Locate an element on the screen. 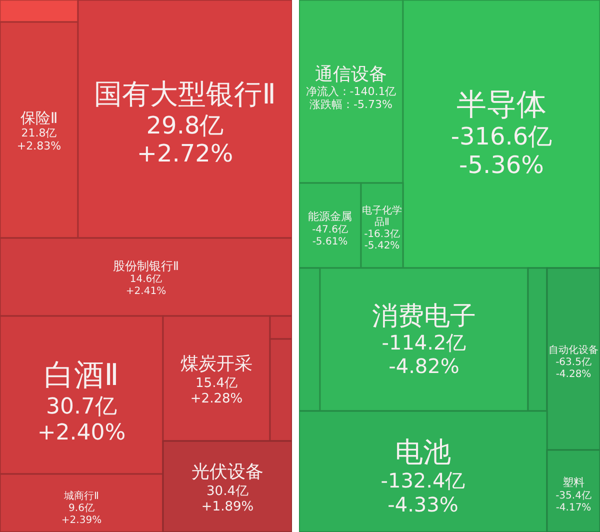  data-label: +2.39% is located at coordinates (81, 520).